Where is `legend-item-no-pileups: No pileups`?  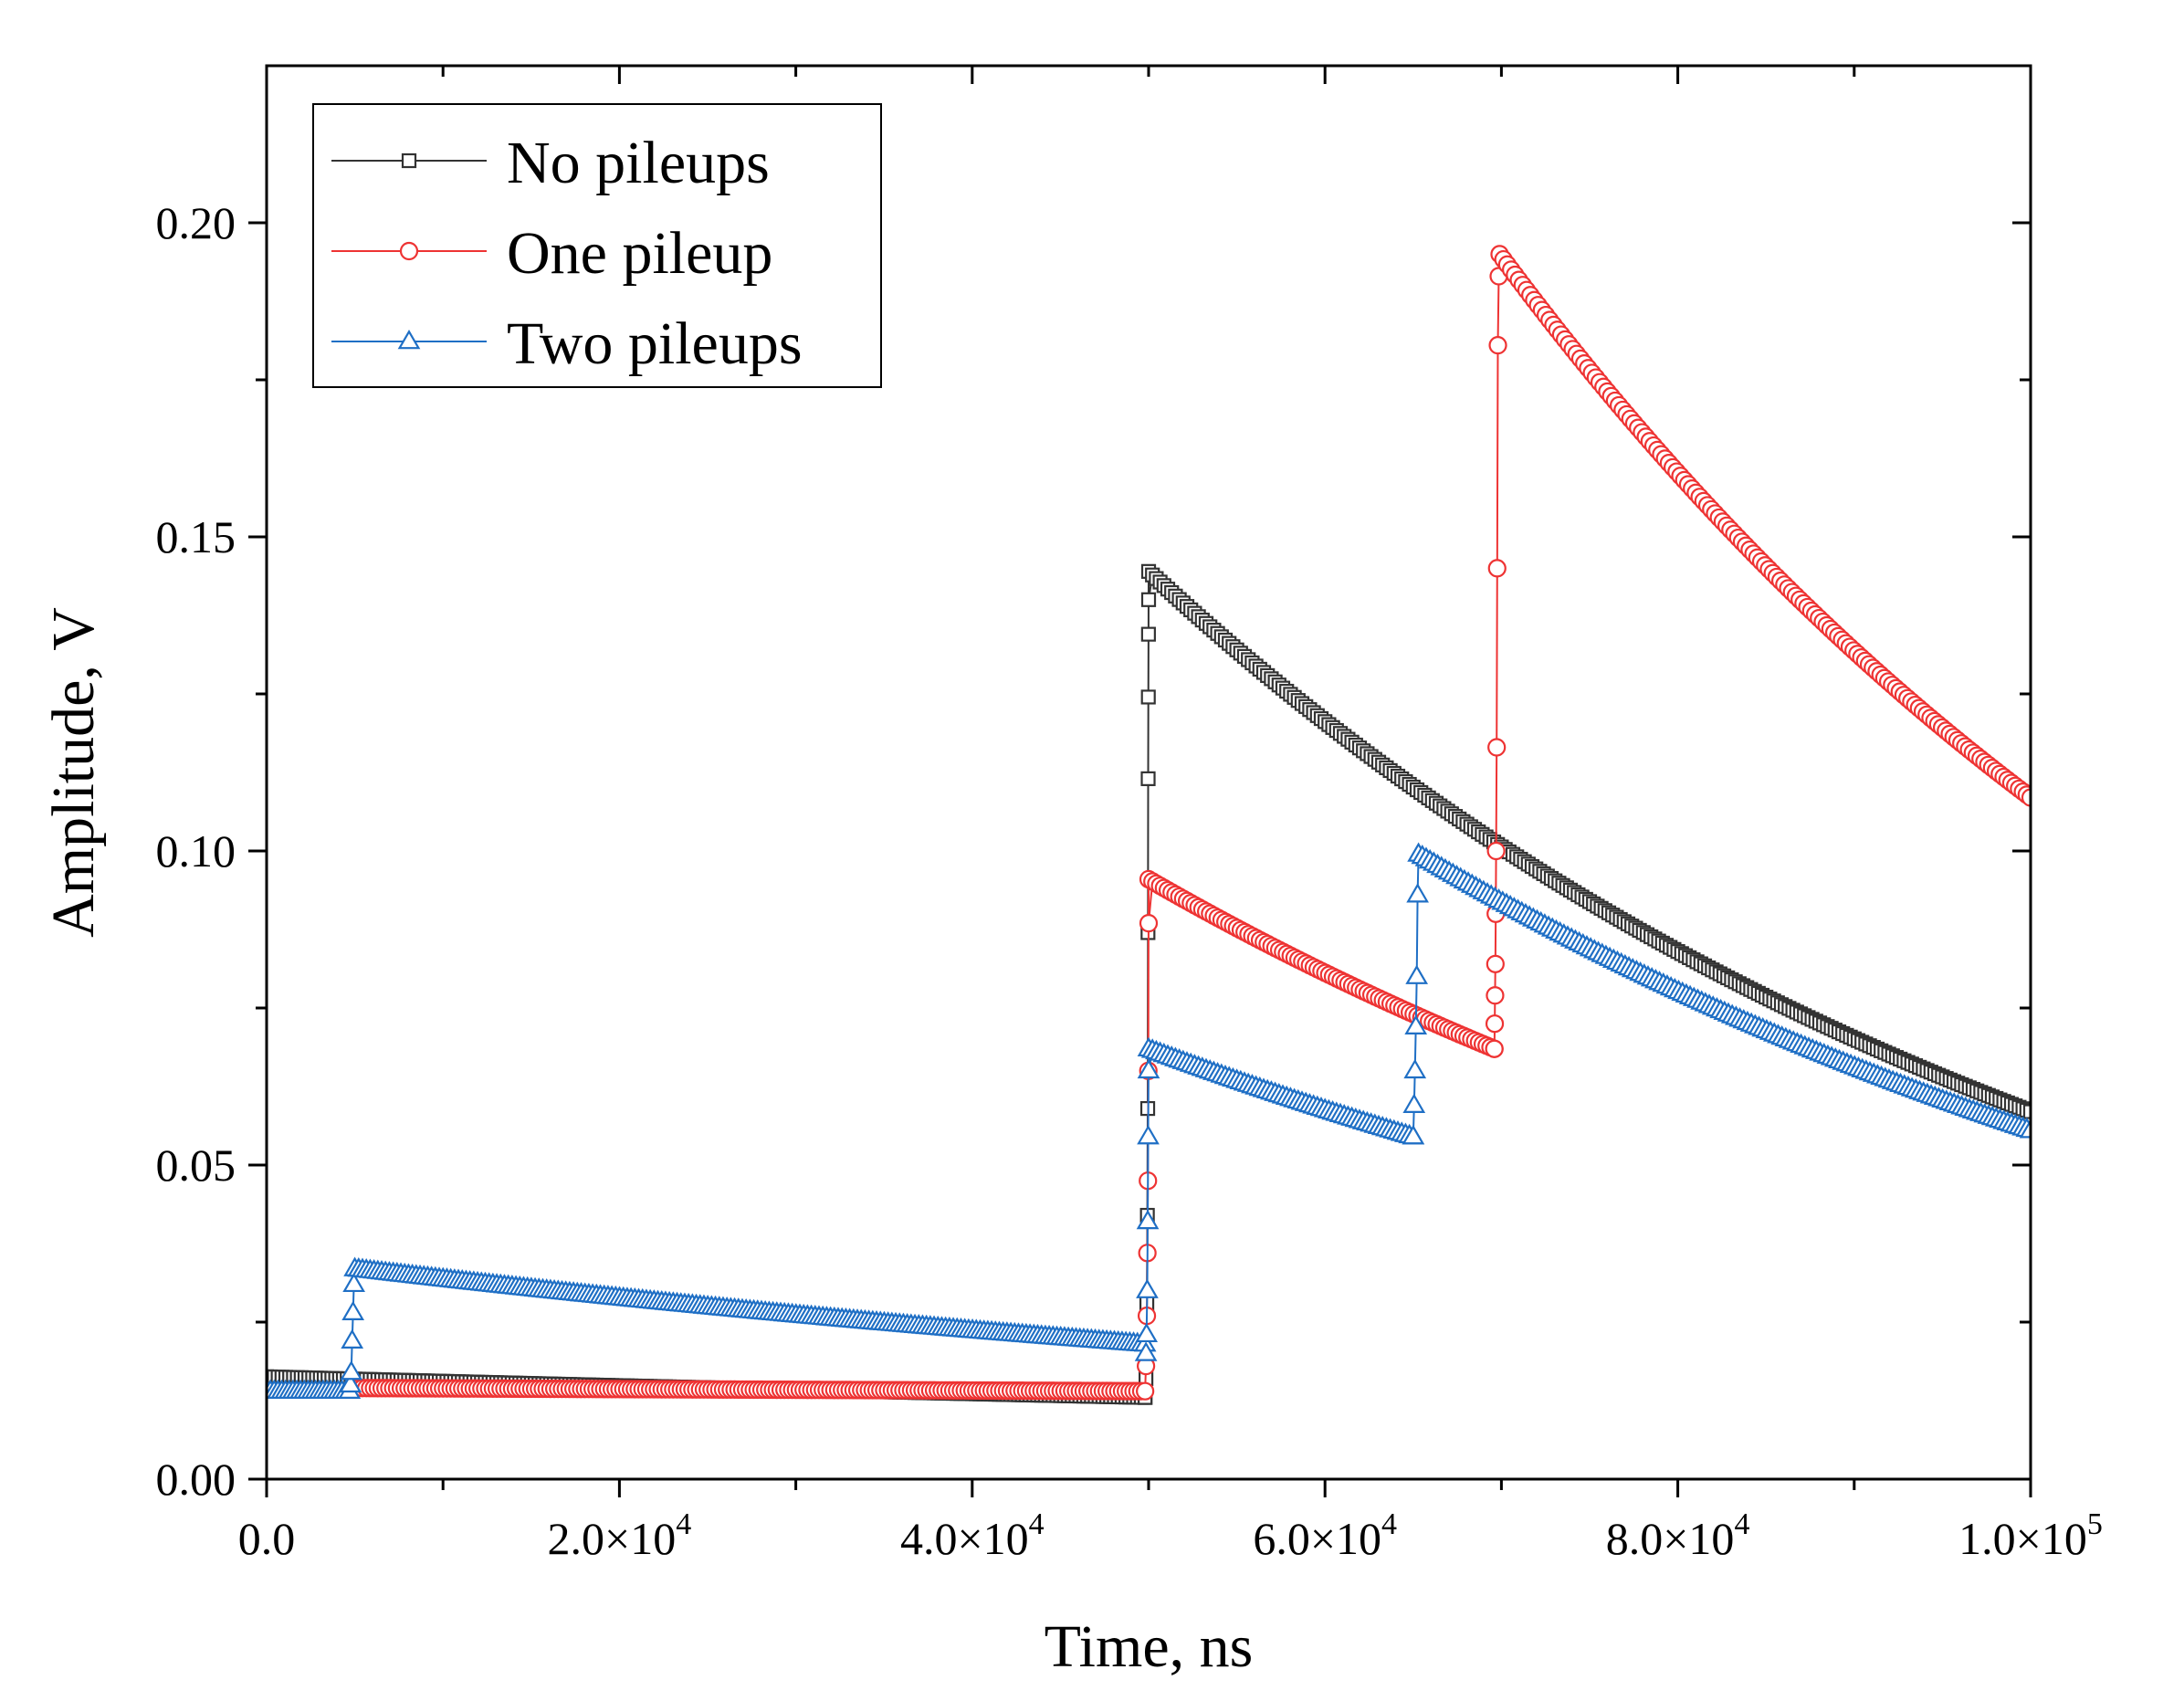
legend-item-no-pileups: No pileups is located at coordinates (550, 163).